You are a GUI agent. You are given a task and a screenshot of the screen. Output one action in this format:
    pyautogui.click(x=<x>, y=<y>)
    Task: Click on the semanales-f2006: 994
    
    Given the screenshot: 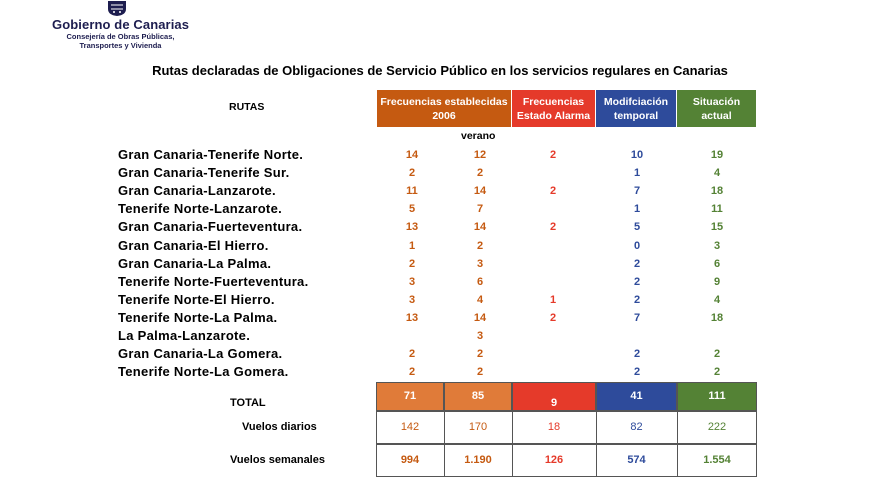 What is the action you would take?
    pyautogui.click(x=410, y=460)
    